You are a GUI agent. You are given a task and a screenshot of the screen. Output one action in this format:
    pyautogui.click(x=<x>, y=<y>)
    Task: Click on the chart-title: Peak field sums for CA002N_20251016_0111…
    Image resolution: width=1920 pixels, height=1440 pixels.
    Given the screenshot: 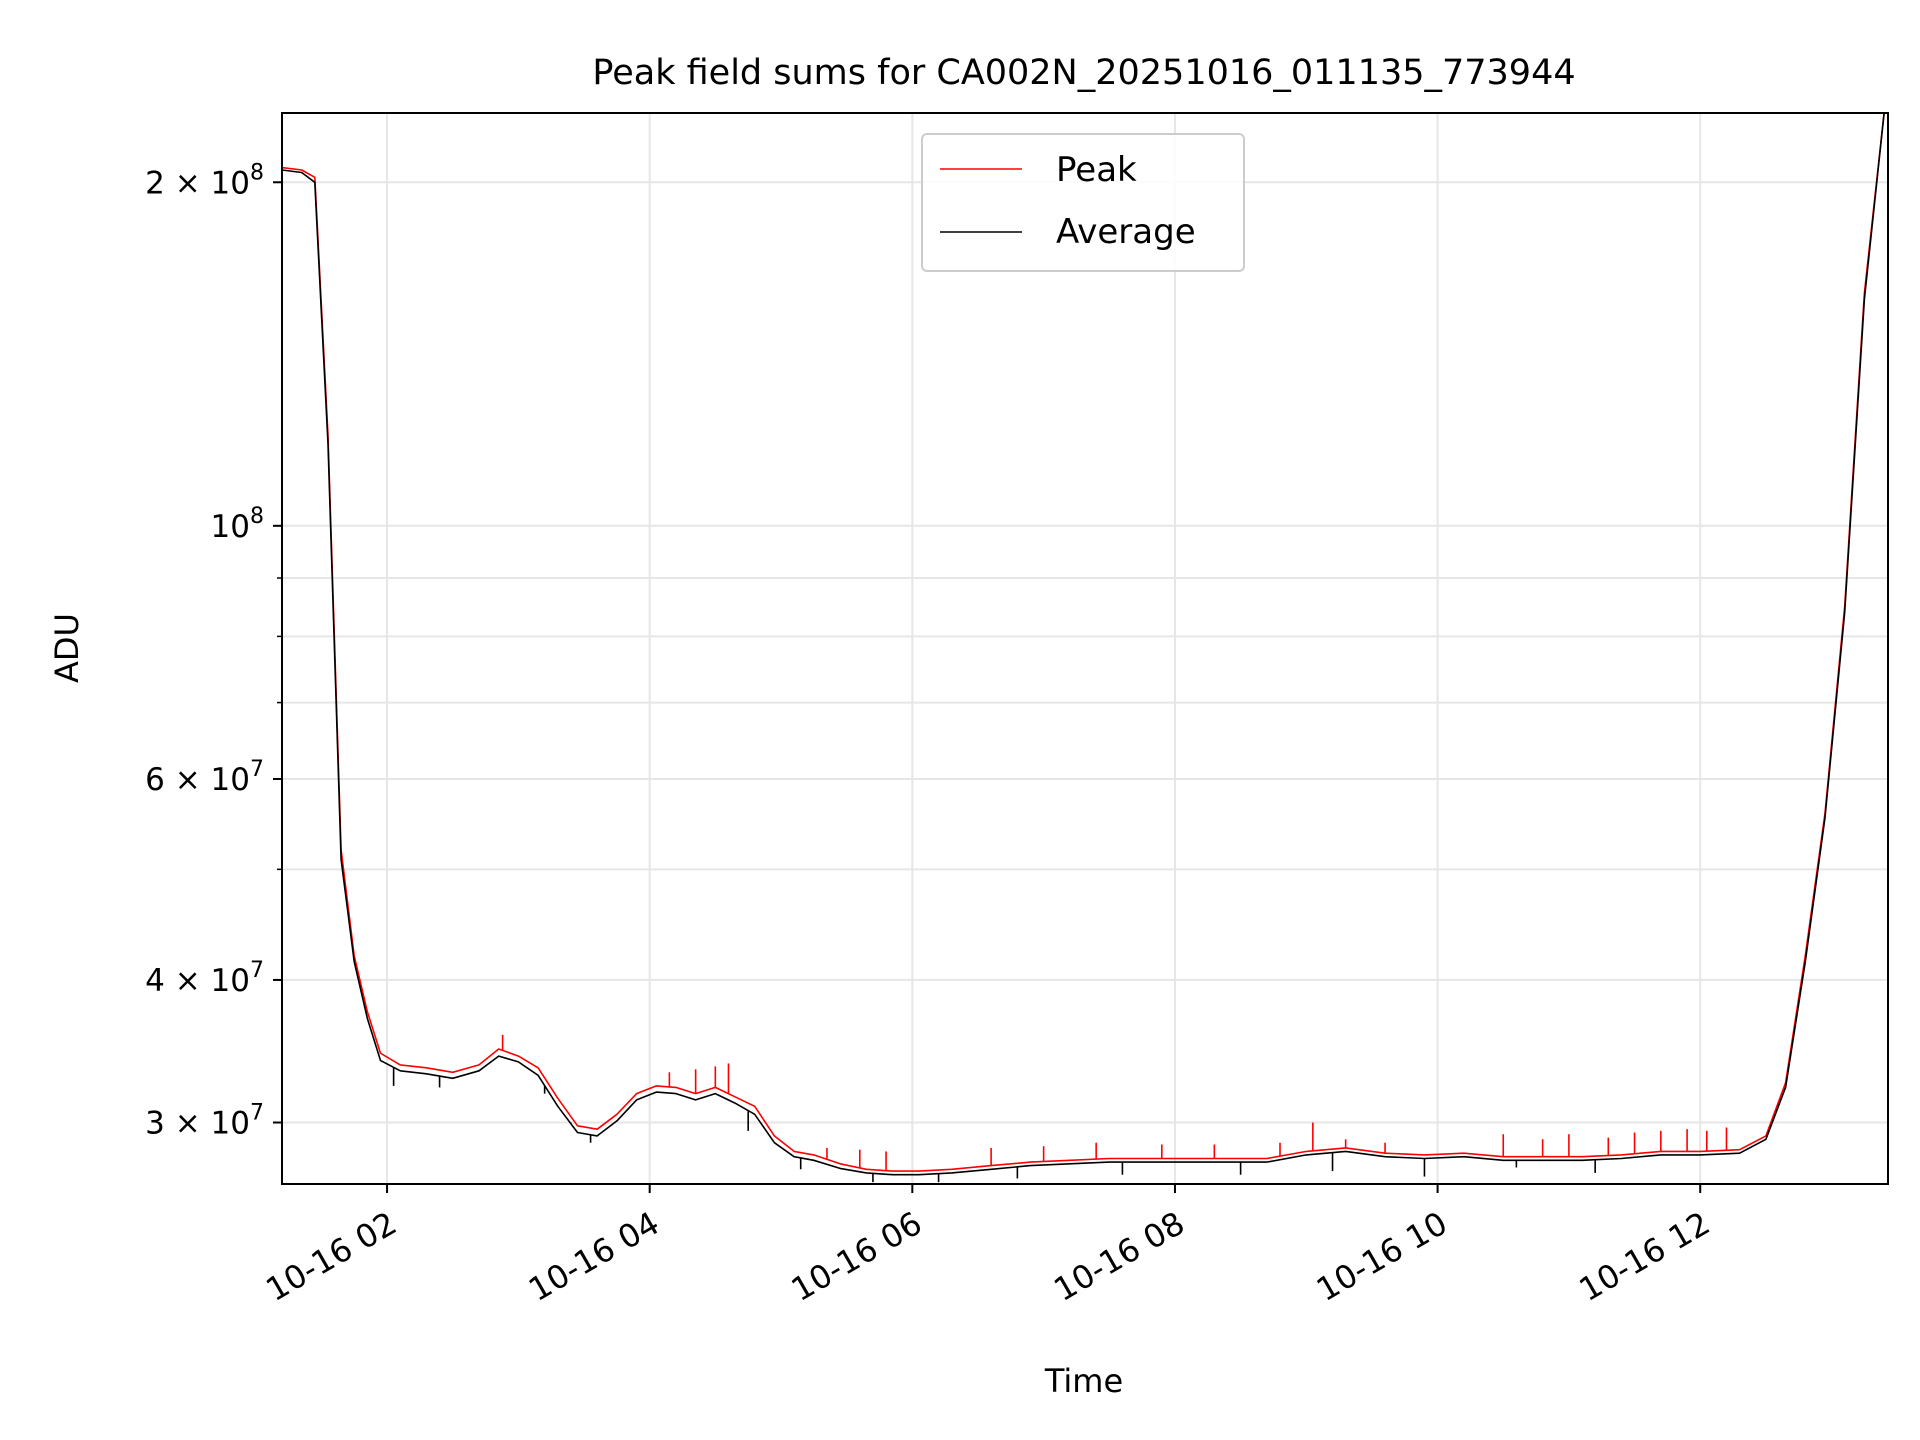 What is the action you would take?
    pyautogui.click(x=1083, y=73)
    